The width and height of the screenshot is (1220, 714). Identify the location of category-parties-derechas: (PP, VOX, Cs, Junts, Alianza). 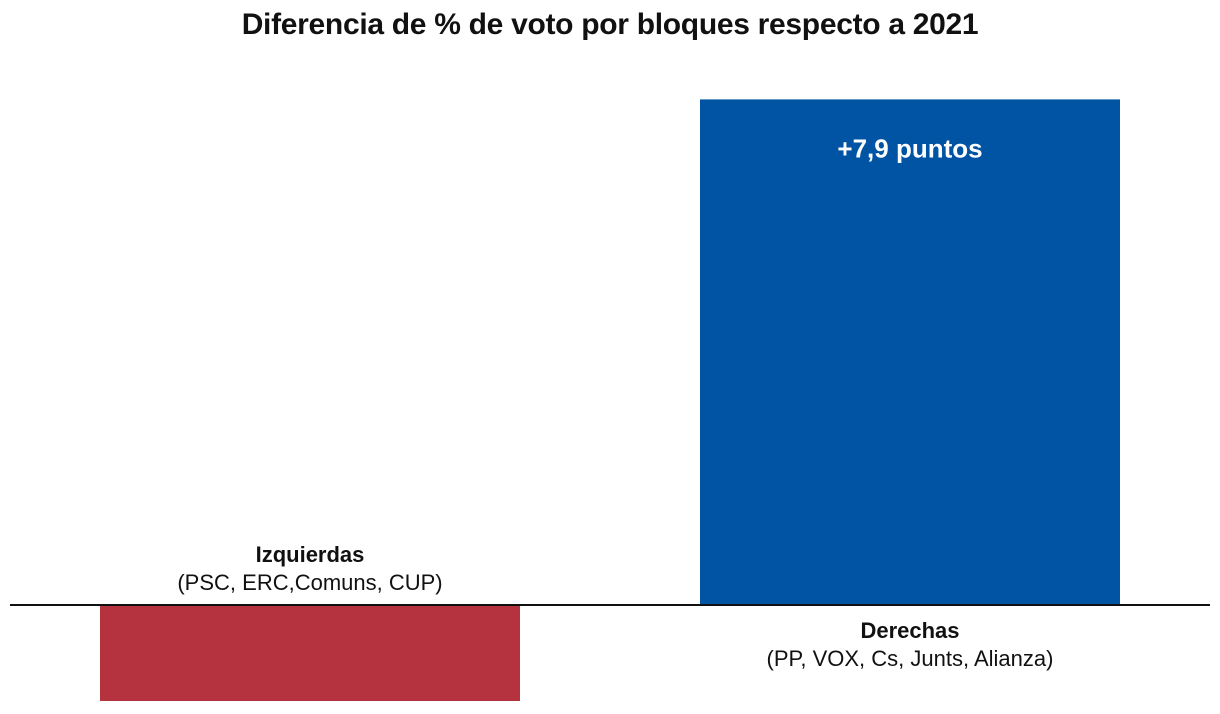
(910, 658).